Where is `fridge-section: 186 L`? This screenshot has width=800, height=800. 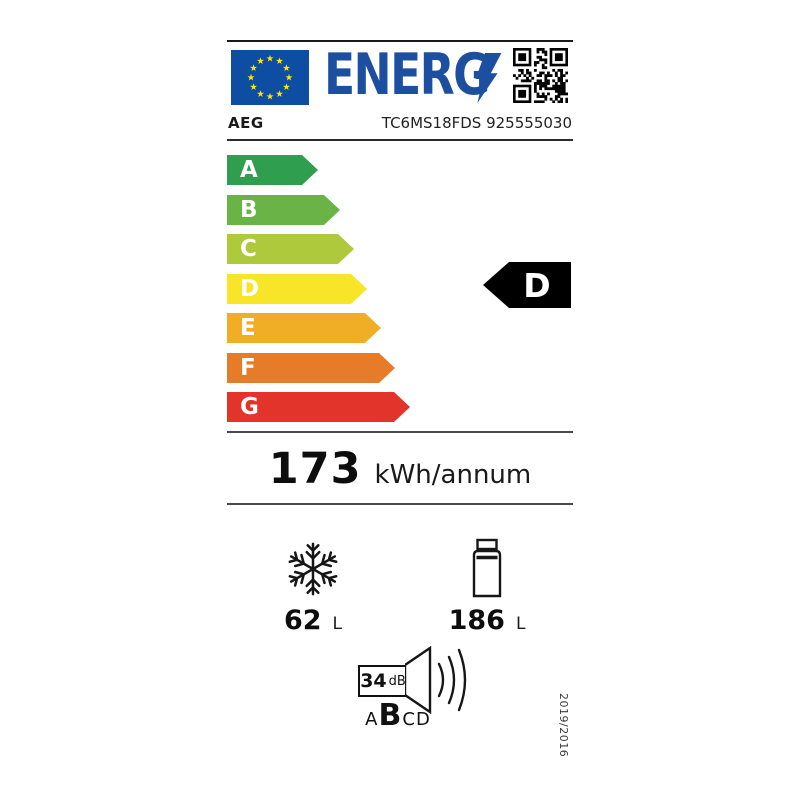
fridge-section: 186 L is located at coordinates (487, 586).